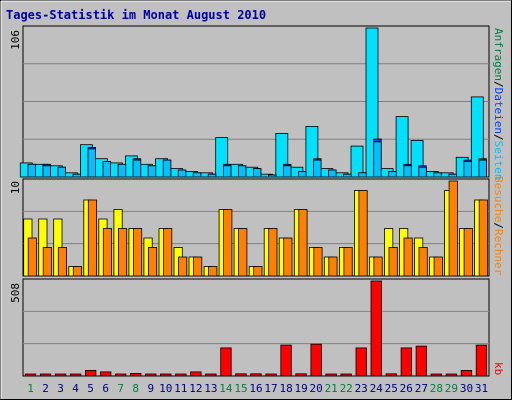  Describe the element at coordinates (75, 388) in the screenshot. I see `x-tick-label: 4` at that location.